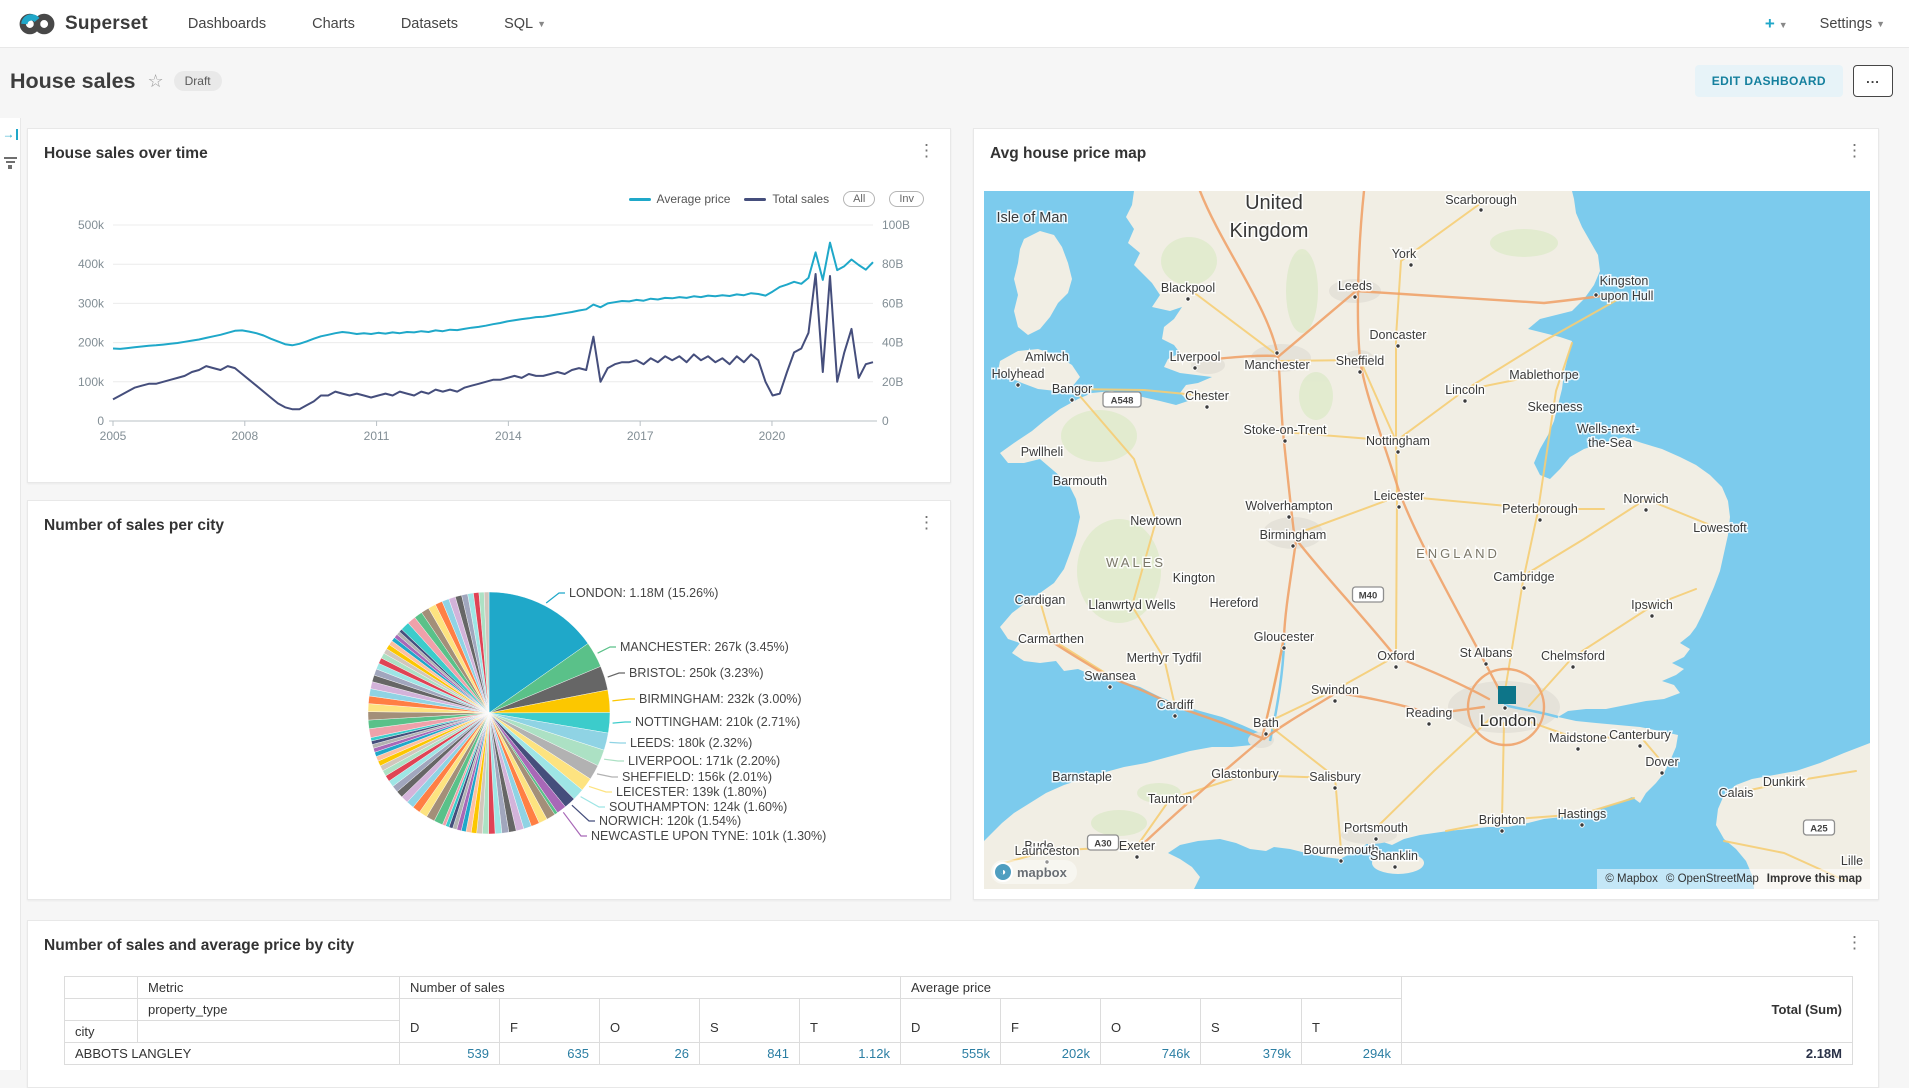 The height and width of the screenshot is (1088, 1909). I want to click on anglesey, so click(1039, 370).